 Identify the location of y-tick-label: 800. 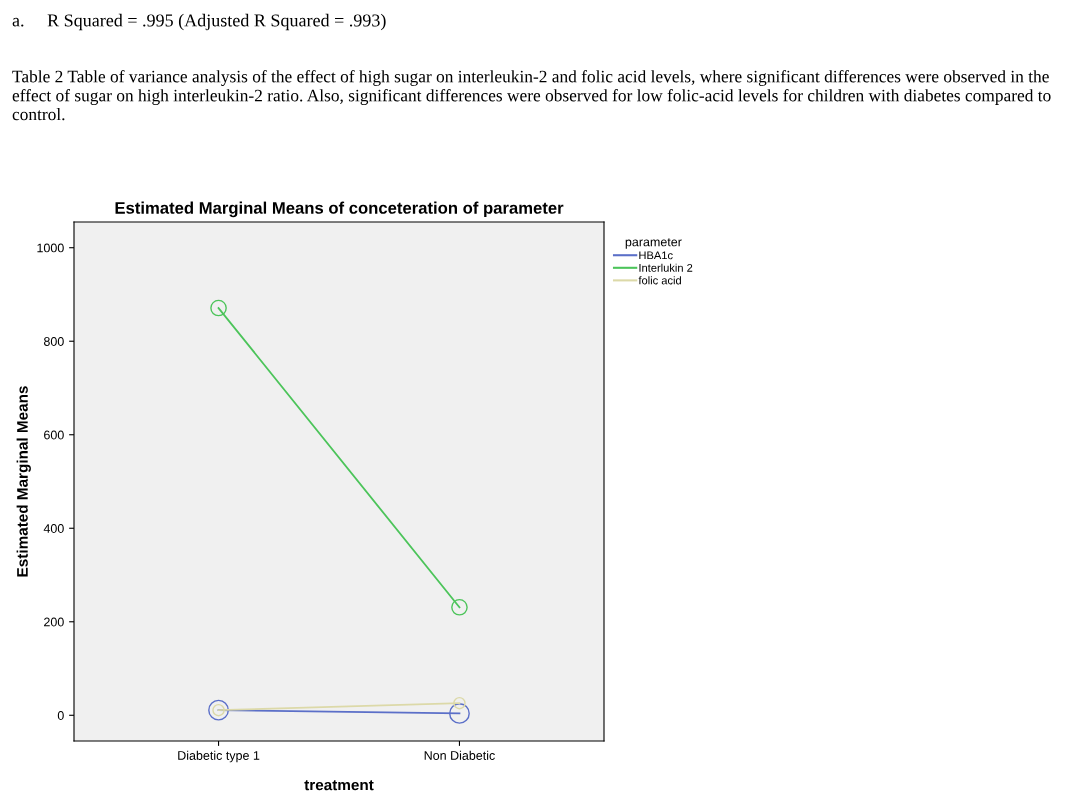
(53, 341).